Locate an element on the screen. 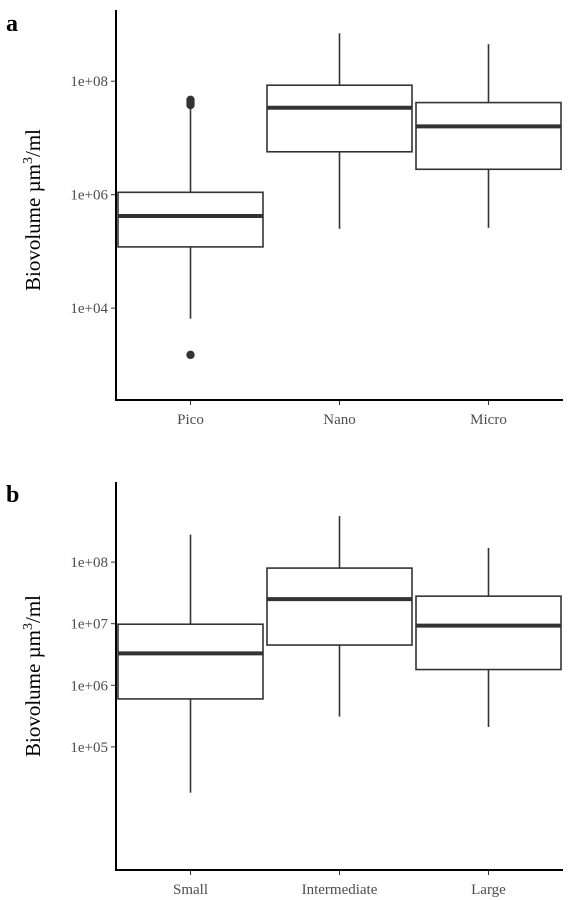 This screenshot has height=900, width=575. x-tick-label: Micro is located at coordinates (488, 420).